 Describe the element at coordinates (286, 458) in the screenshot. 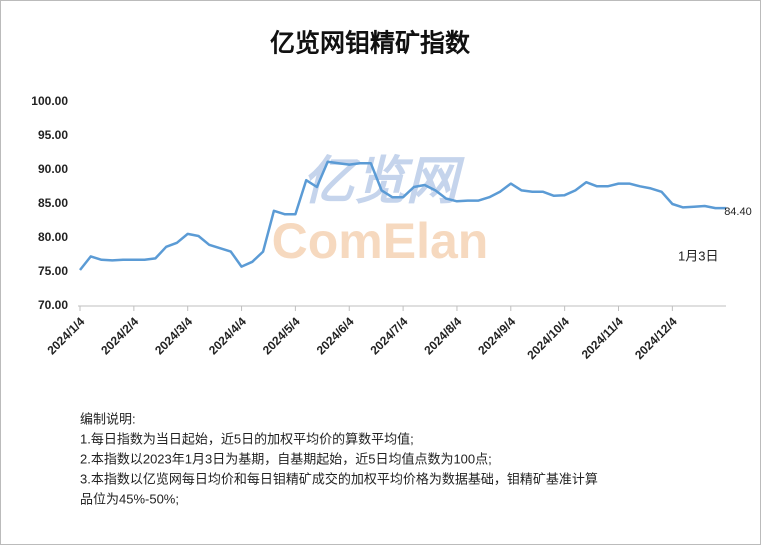

I see `note: 2.本指数以2023年1月3日为基期，自基期起始，近5日均值点数为100点;` at that location.